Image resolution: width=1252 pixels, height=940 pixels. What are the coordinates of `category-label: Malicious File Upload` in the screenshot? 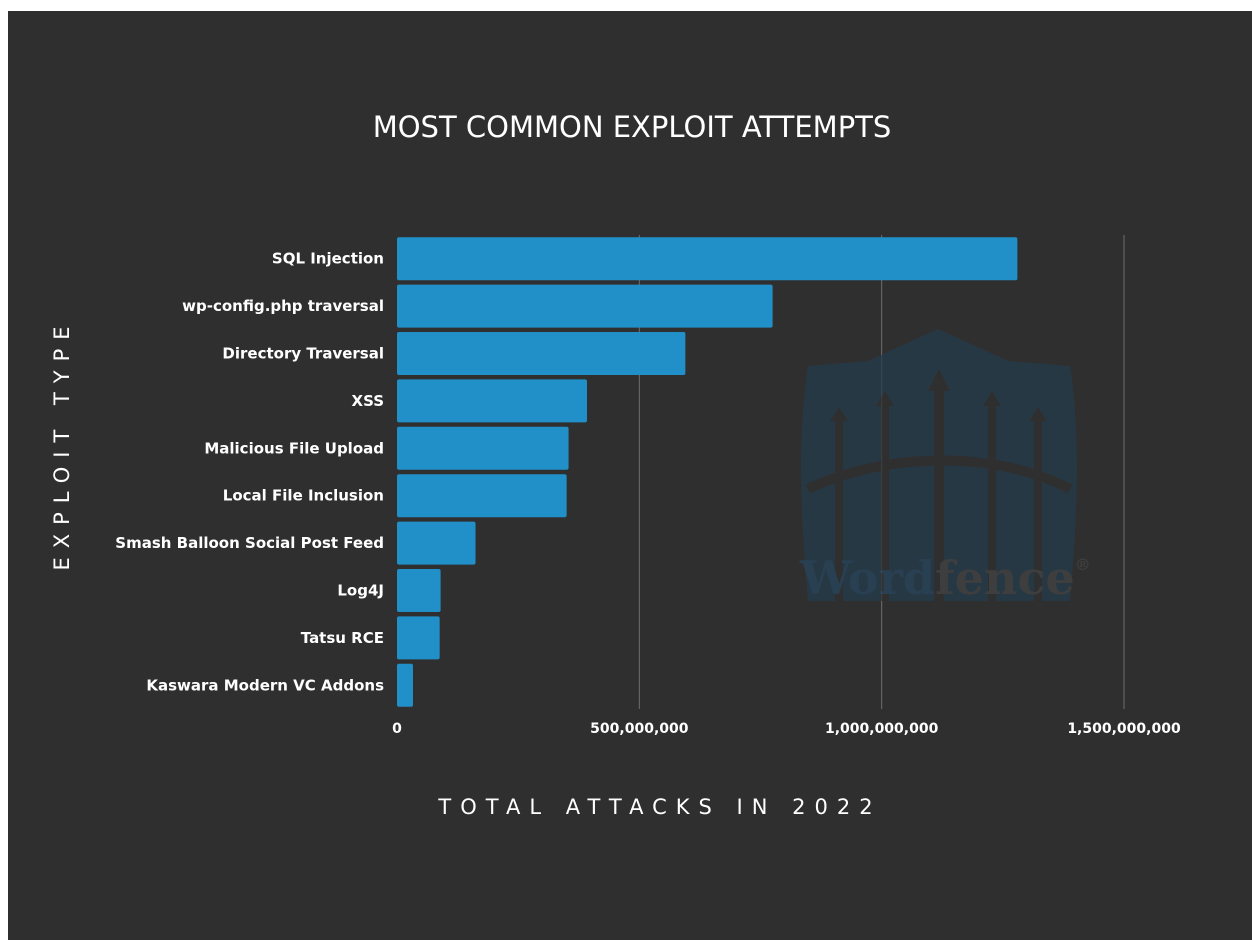 It's located at (294, 448).